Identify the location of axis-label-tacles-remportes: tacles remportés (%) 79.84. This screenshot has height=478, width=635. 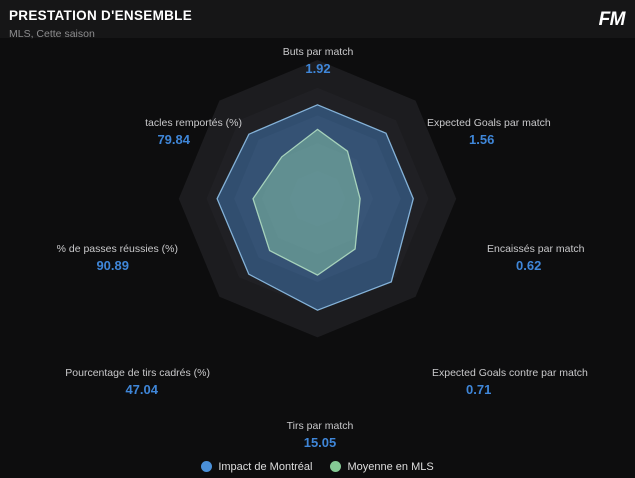
(152, 132).